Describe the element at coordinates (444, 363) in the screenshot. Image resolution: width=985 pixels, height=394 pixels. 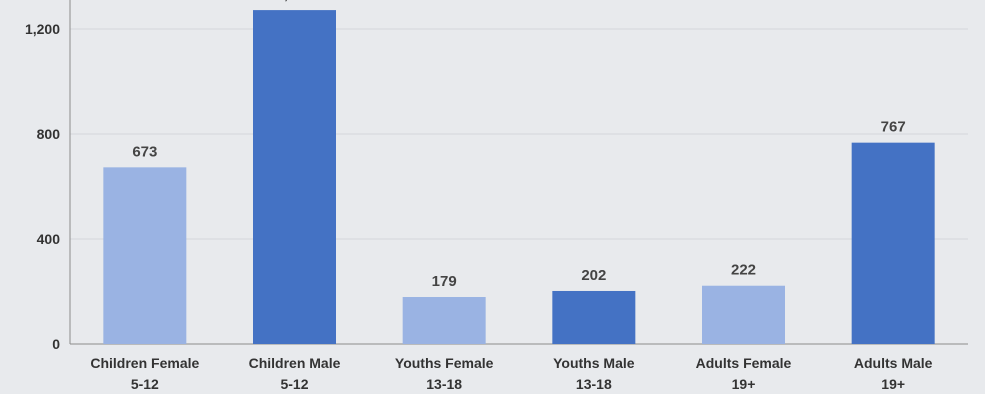
I see `x-category-label: Youths Female` at that location.